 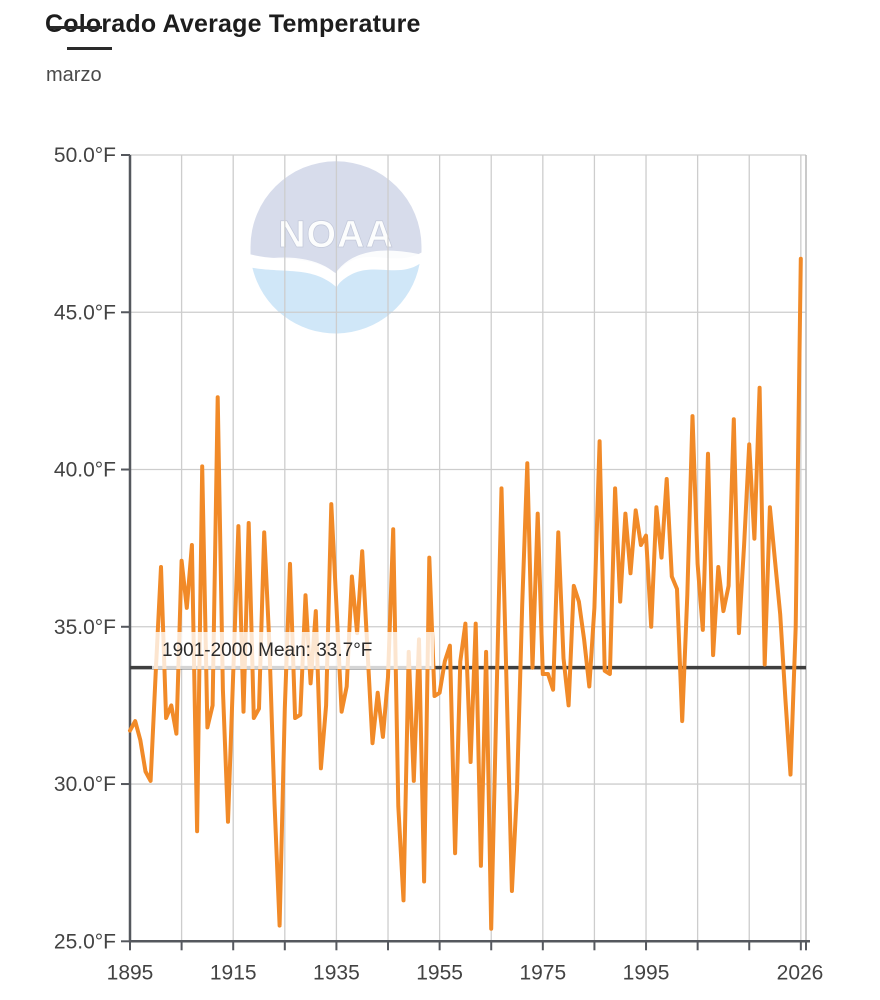 I want to click on x-axis-ticks: 1895 1915 1935 1955 1975 1995 2026, so click(x=465, y=962).